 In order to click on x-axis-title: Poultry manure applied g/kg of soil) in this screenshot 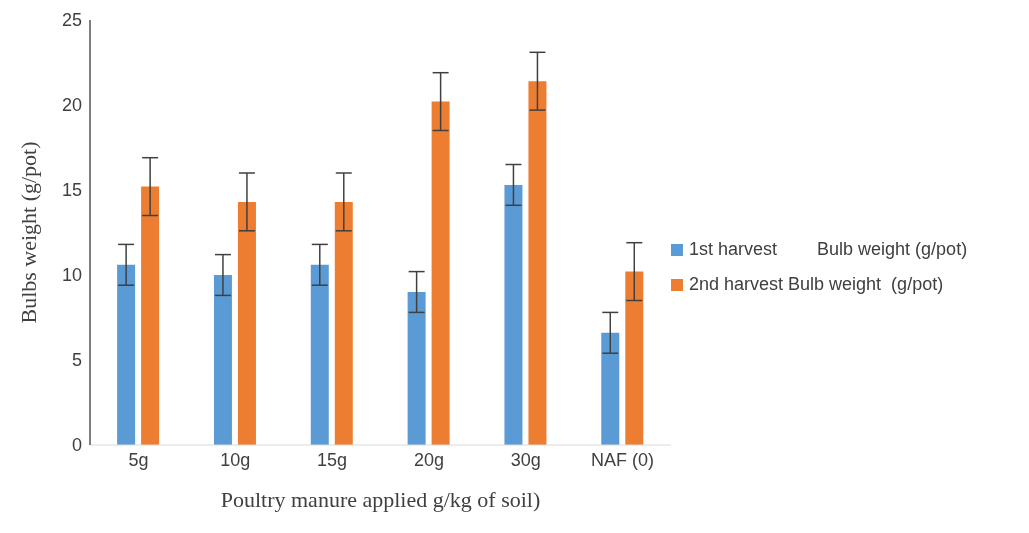, I will do `click(380, 499)`.